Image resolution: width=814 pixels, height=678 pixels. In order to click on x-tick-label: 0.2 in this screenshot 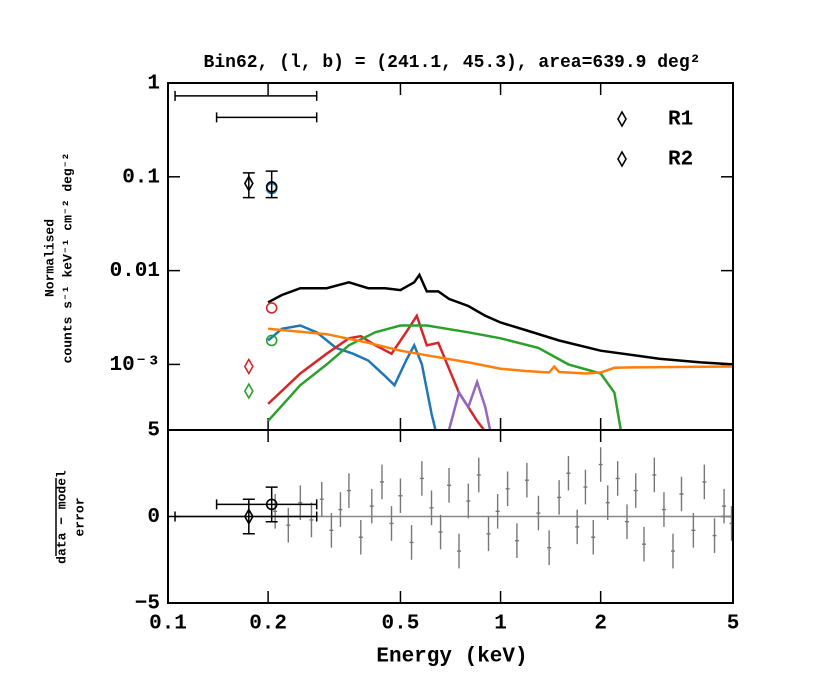, I will do `click(268, 624)`.